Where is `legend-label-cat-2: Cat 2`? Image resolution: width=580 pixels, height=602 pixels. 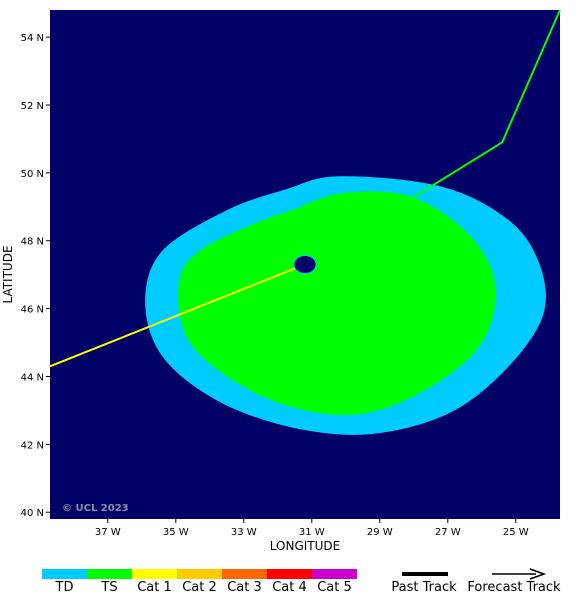
legend-label-cat-2: Cat 2 is located at coordinates (199, 587).